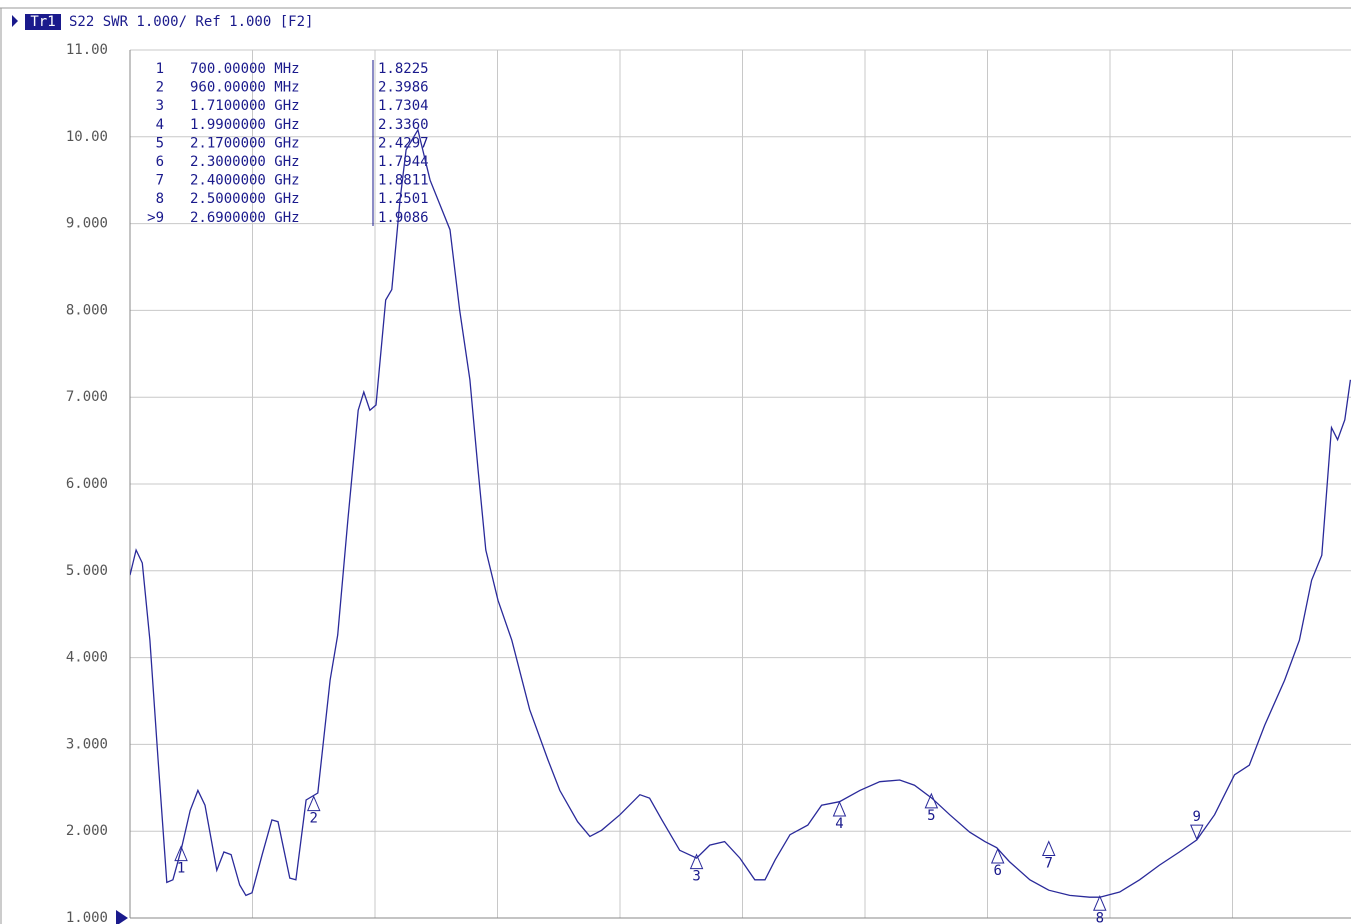  I want to click on trace-label-box, so click(43, 22).